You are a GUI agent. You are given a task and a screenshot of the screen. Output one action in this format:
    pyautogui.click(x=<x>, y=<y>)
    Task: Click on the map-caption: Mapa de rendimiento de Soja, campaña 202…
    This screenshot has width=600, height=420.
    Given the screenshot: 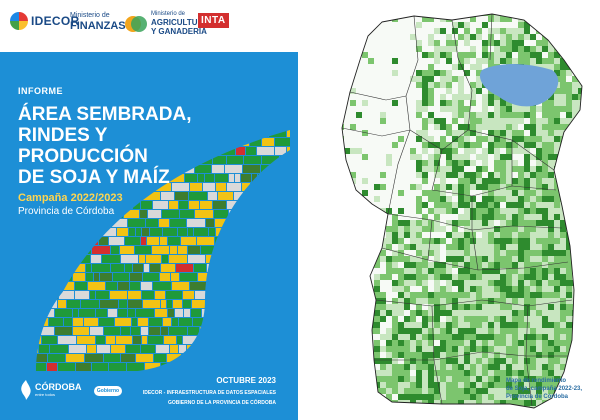 What is the action you would take?
    pyautogui.click(x=551, y=389)
    